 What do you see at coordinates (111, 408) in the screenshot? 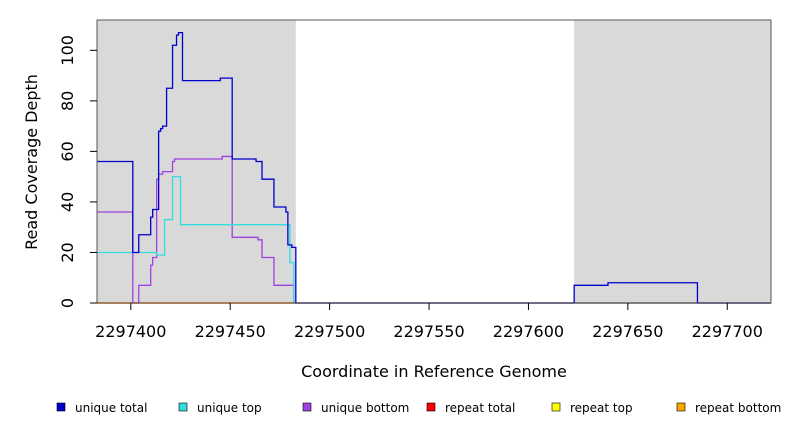
I see `legend-label-unique-total: unique total` at bounding box center [111, 408].